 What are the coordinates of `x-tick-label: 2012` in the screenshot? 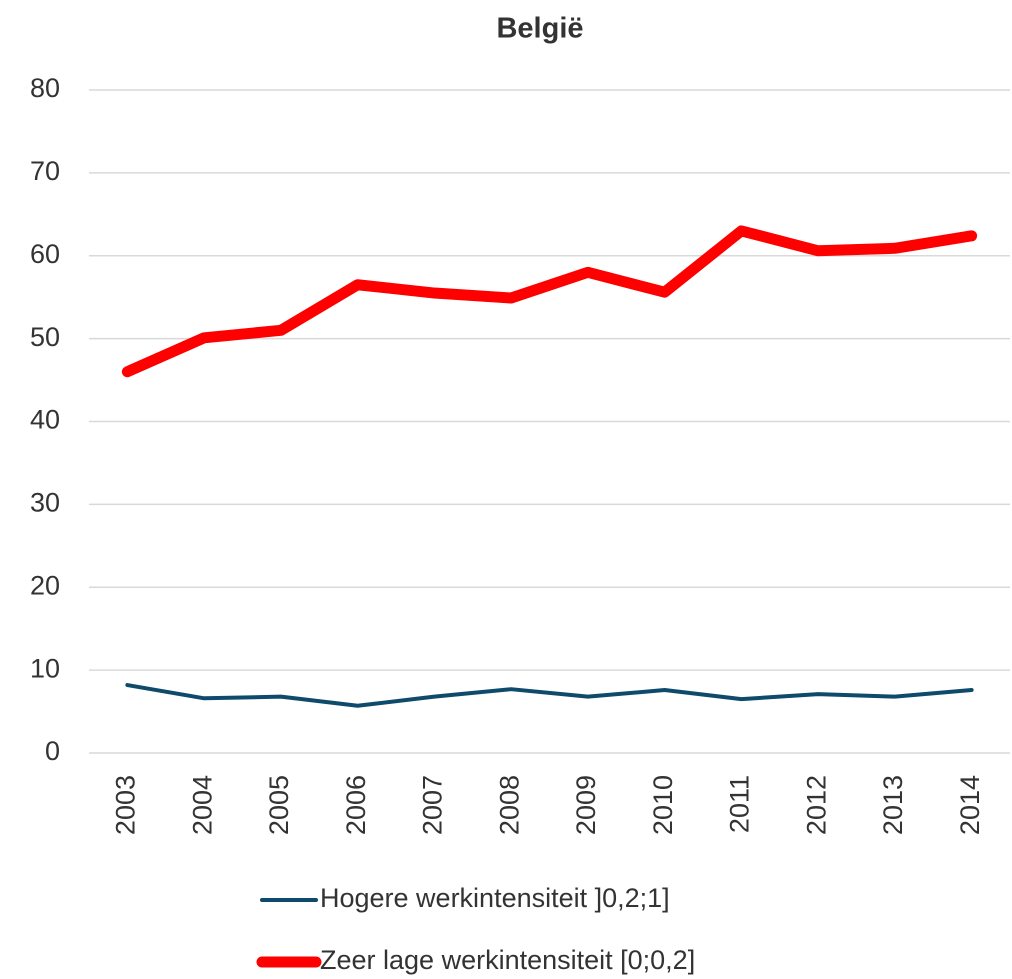 It's located at (816, 805).